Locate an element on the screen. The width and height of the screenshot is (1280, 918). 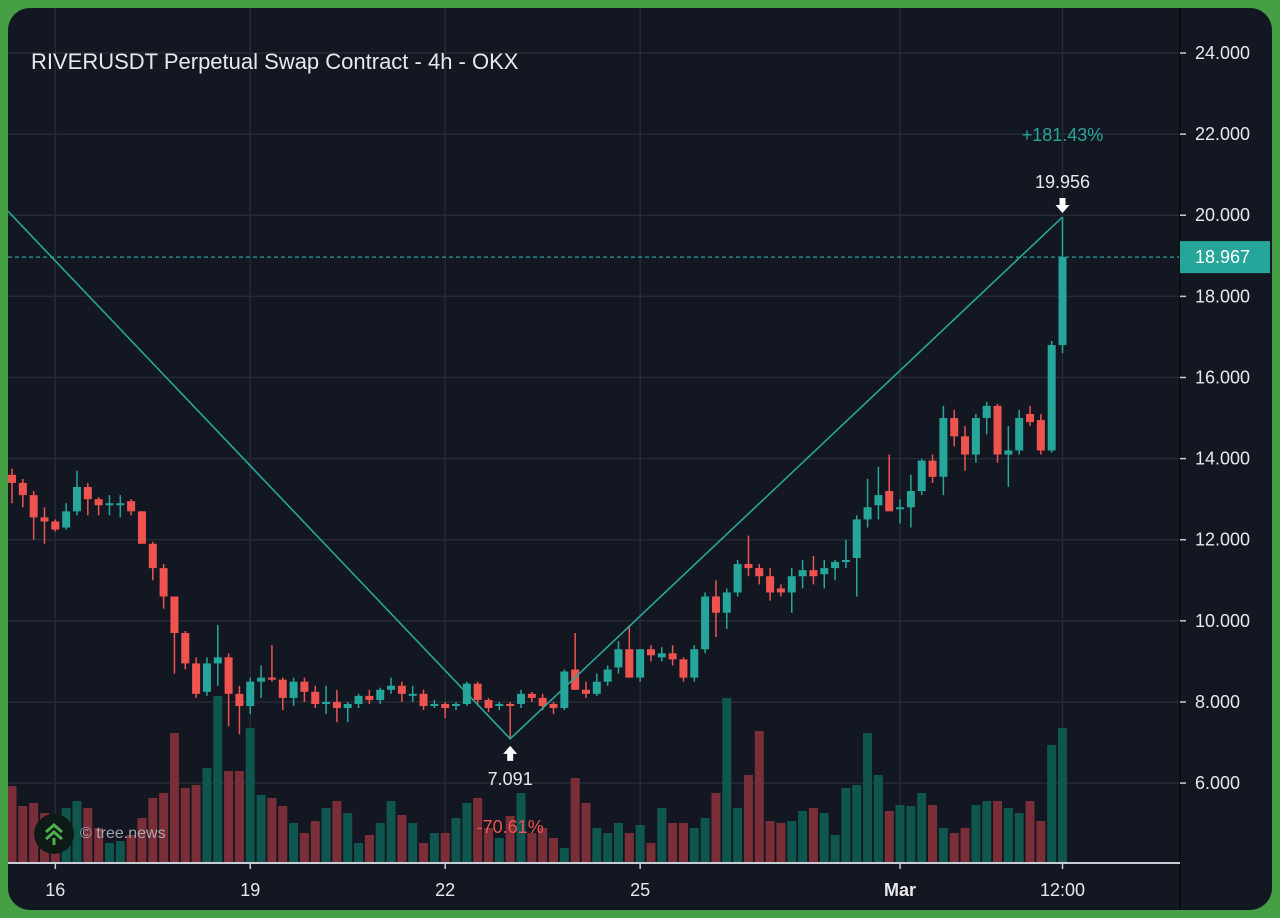
price-tick-label: 14.000 is located at coordinates (1222, 459).